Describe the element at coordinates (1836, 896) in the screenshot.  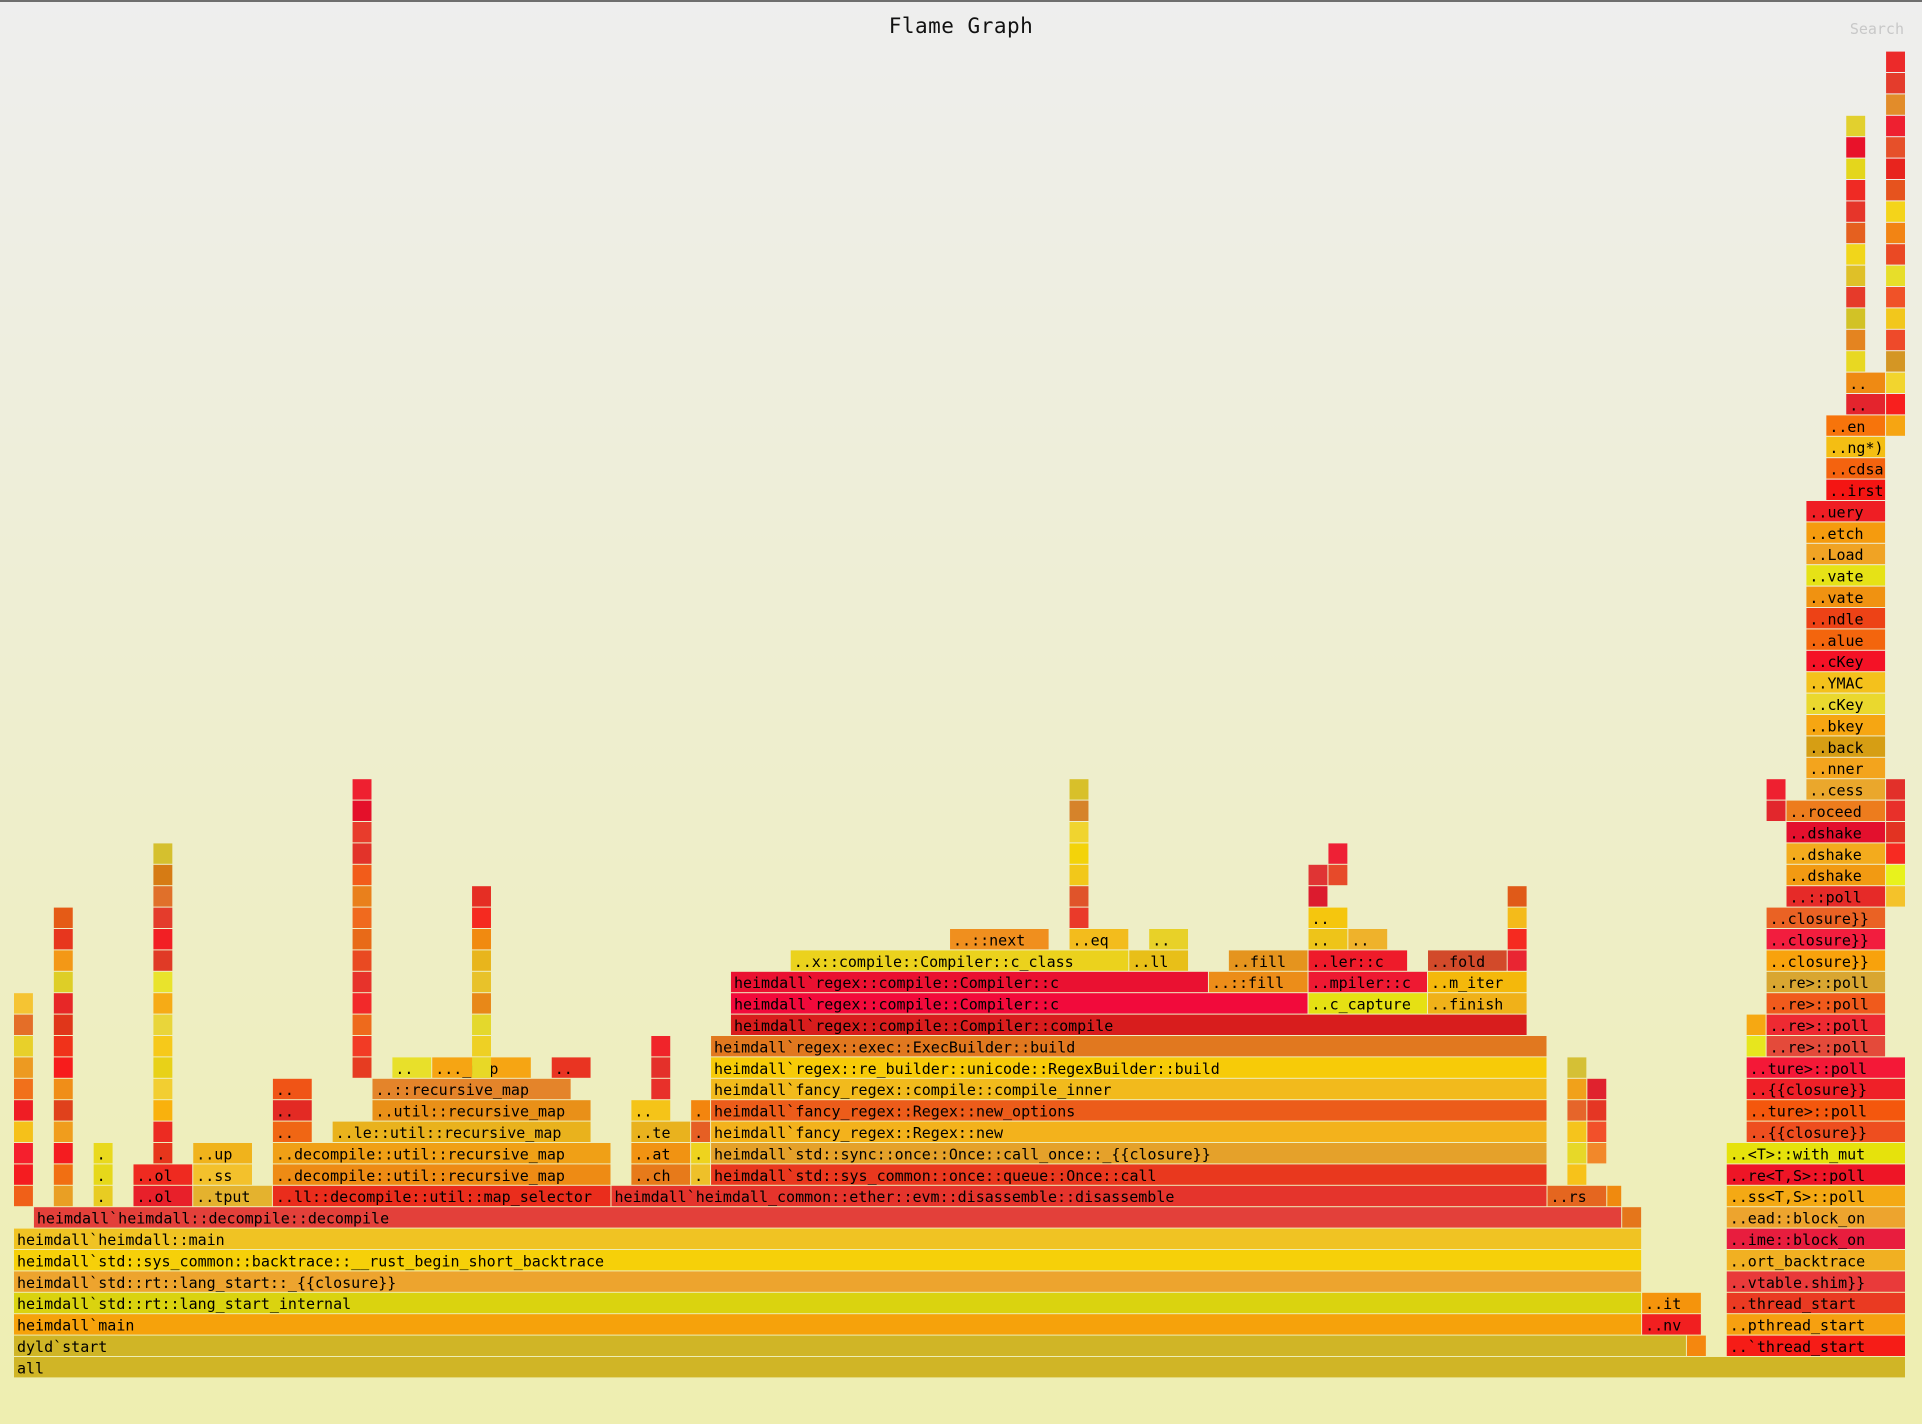
I see `flame-frame: ..::poll` at that location.